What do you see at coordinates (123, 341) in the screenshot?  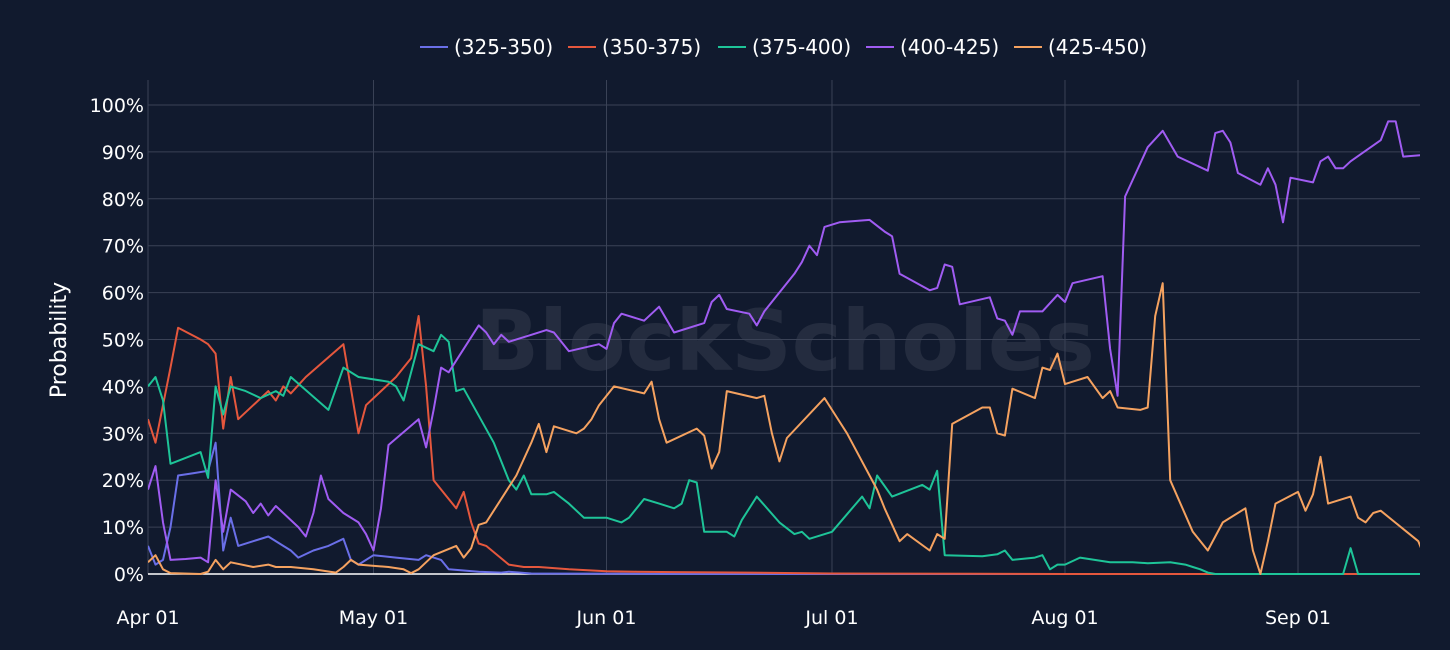 I see `y-tick-label: 50%` at bounding box center [123, 341].